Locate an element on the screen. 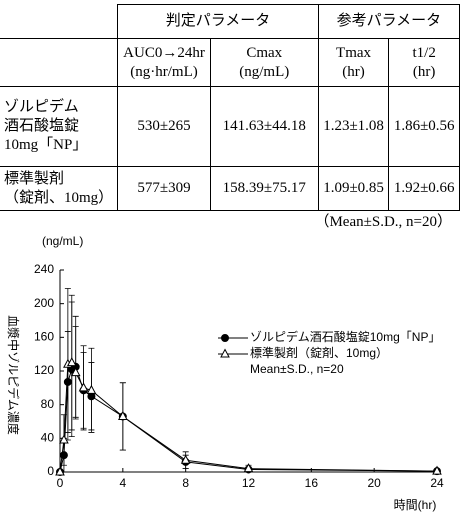 This screenshot has width=460, height=519. y-tick-label: 240 is located at coordinates (44, 269).